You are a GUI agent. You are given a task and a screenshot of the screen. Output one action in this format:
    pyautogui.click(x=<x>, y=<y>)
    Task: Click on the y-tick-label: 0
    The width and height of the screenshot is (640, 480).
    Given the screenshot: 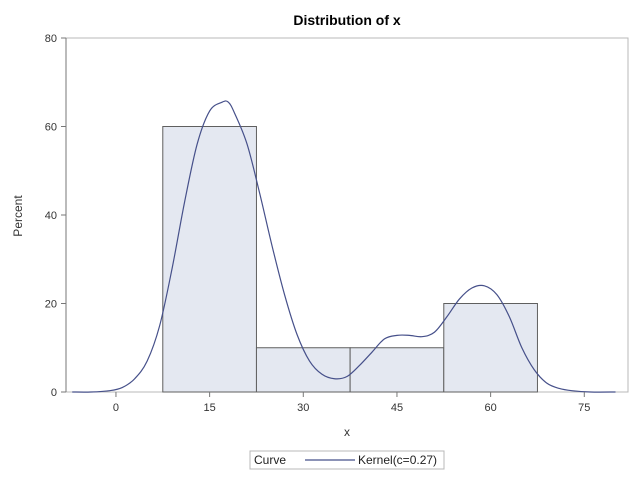 What is the action you would take?
    pyautogui.click(x=54, y=393)
    